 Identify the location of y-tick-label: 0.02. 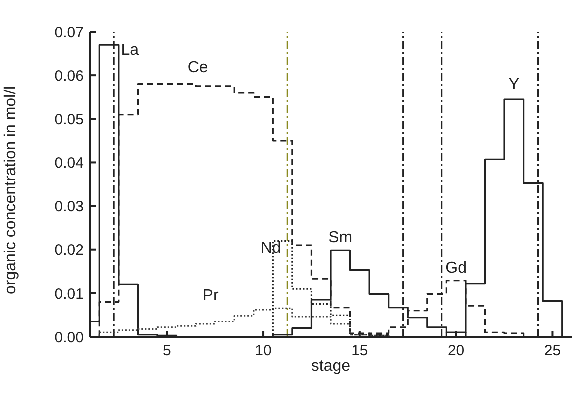
(69, 251).